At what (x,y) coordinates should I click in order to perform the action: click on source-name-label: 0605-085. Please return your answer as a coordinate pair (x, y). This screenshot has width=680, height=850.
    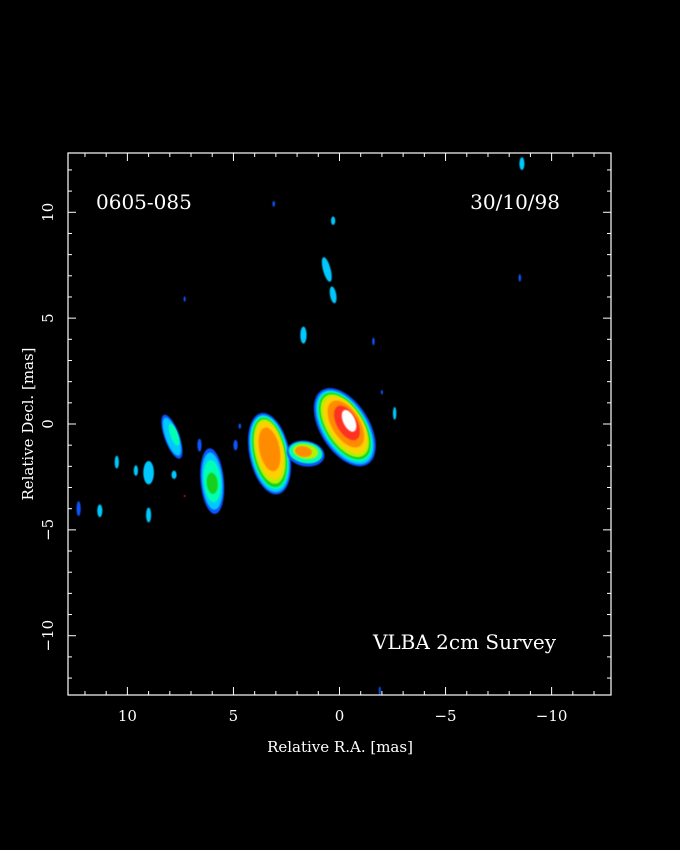
    Looking at the image, I should click on (144, 202).